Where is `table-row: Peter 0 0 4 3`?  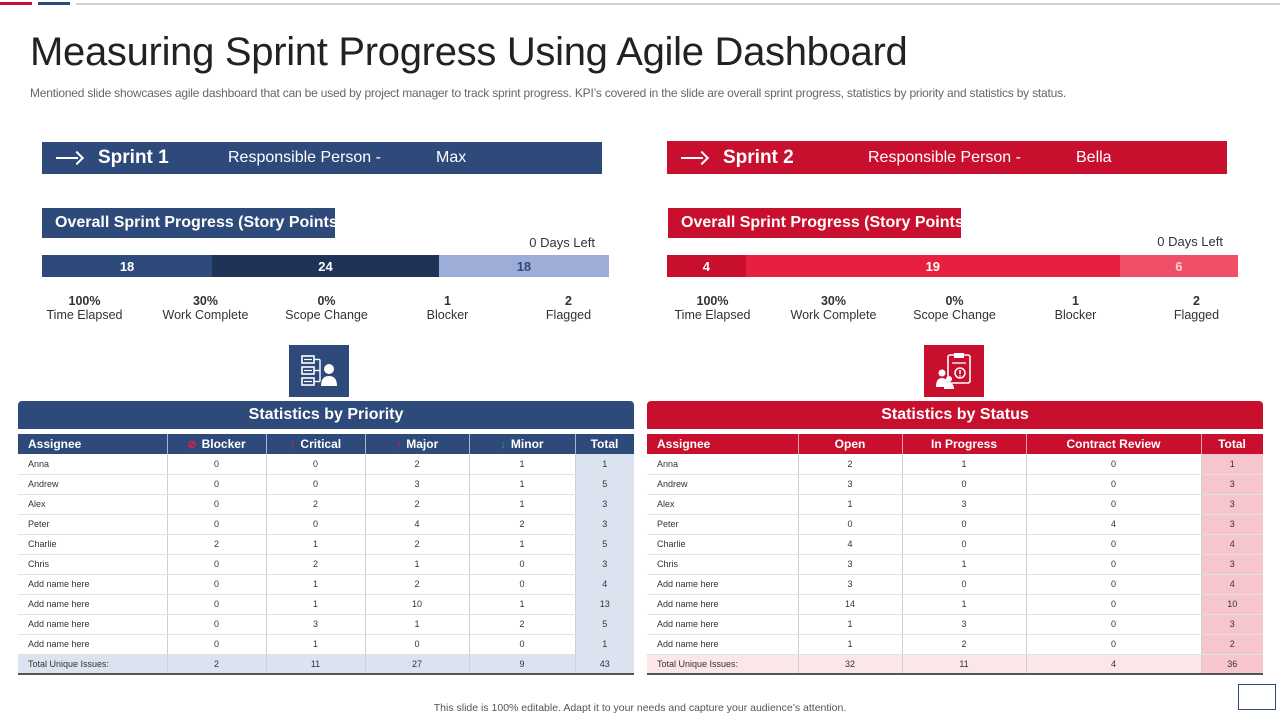
table-row: Peter 0 0 4 3 is located at coordinates (955, 524).